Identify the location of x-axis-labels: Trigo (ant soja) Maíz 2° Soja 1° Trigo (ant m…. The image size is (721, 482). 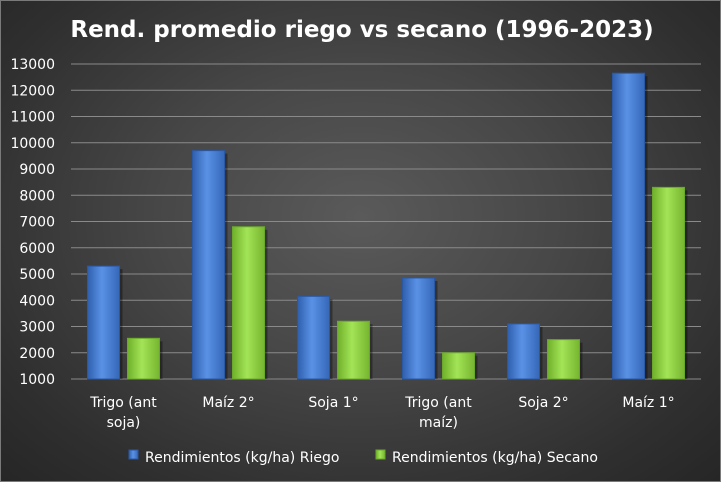
(381, 413).